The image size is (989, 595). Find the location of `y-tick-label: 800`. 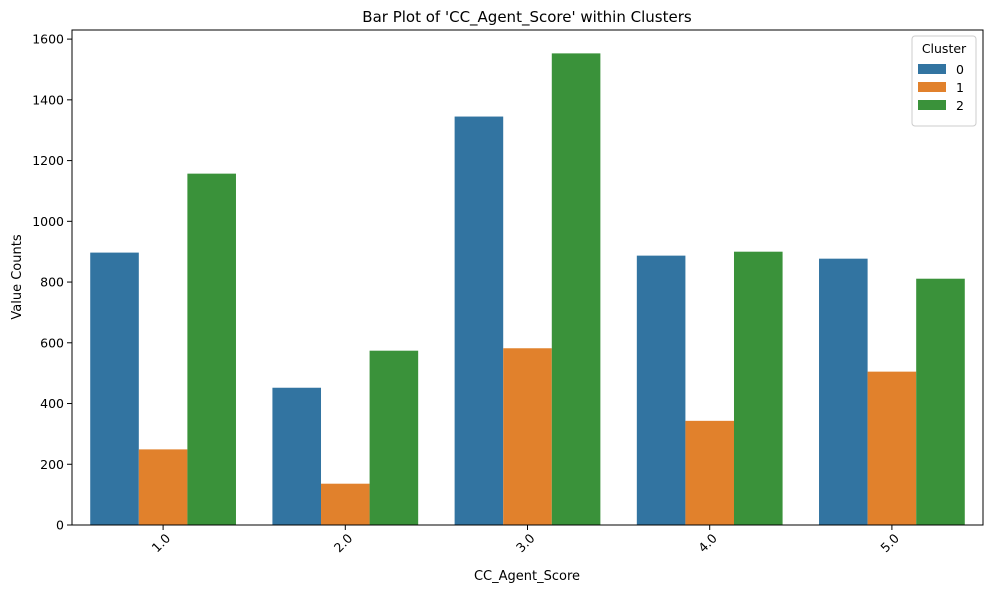

y-tick-label: 800 is located at coordinates (52, 282).